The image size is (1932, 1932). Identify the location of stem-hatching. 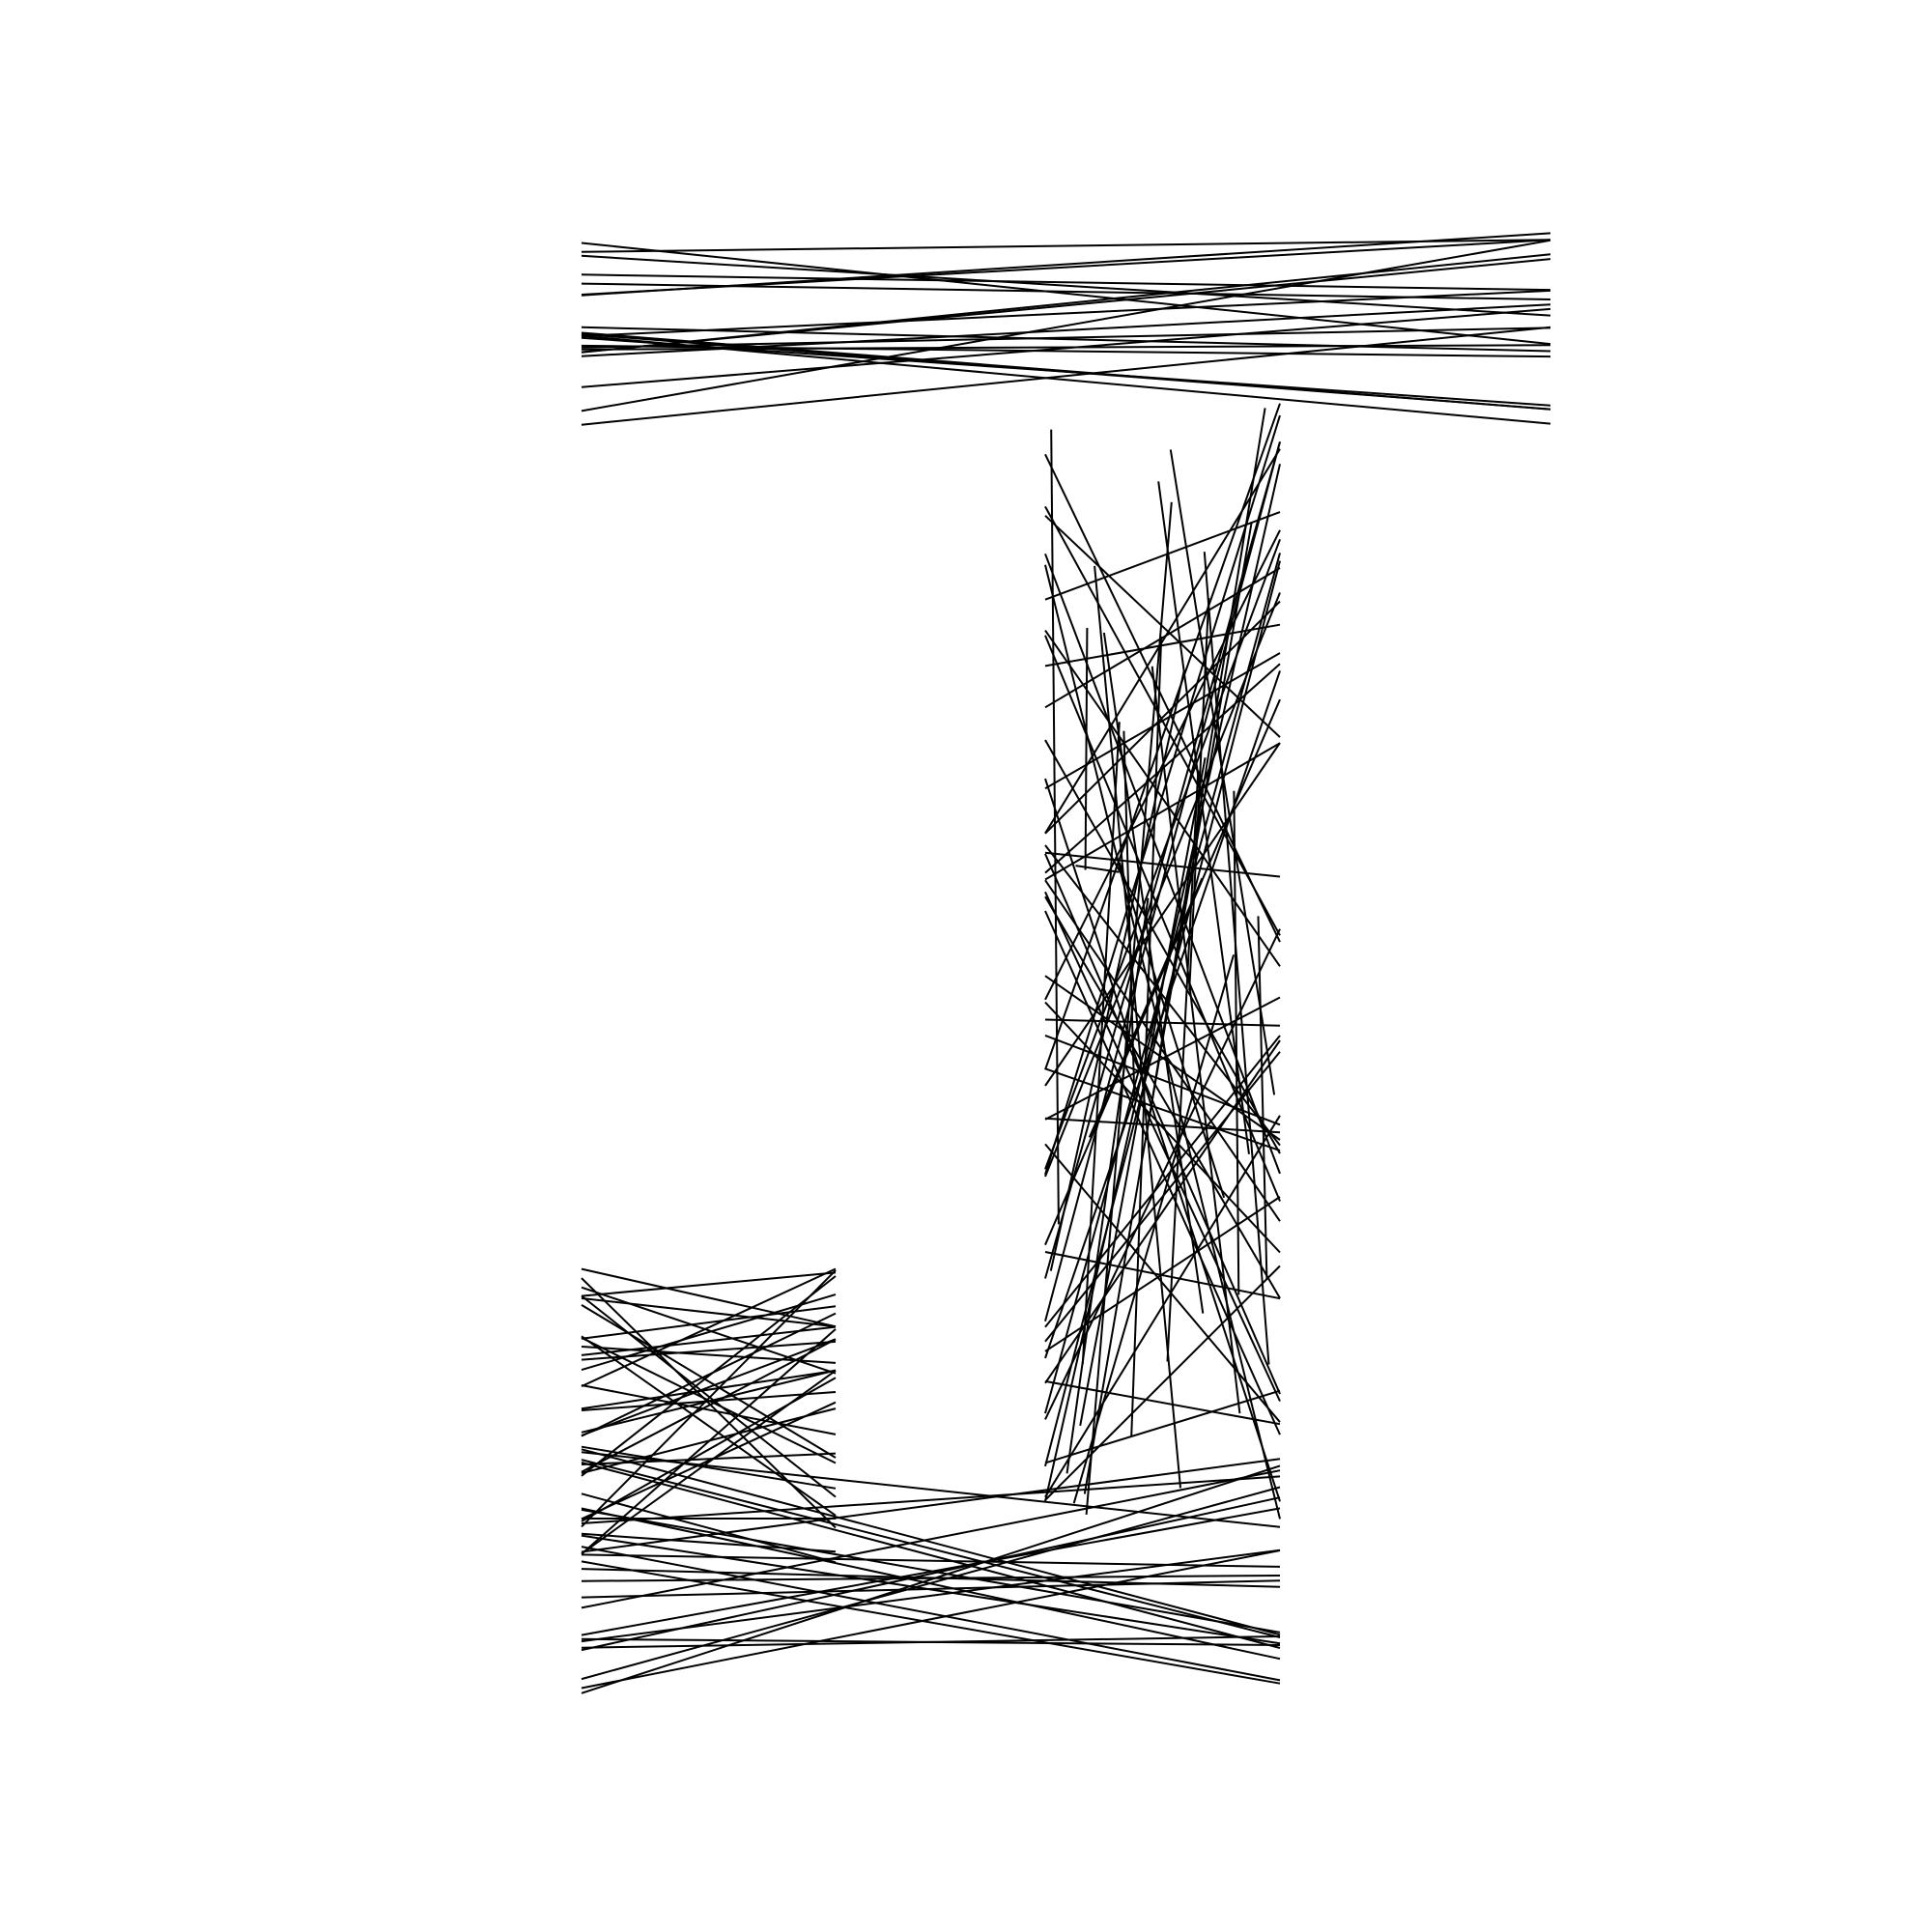
(1162, 961).